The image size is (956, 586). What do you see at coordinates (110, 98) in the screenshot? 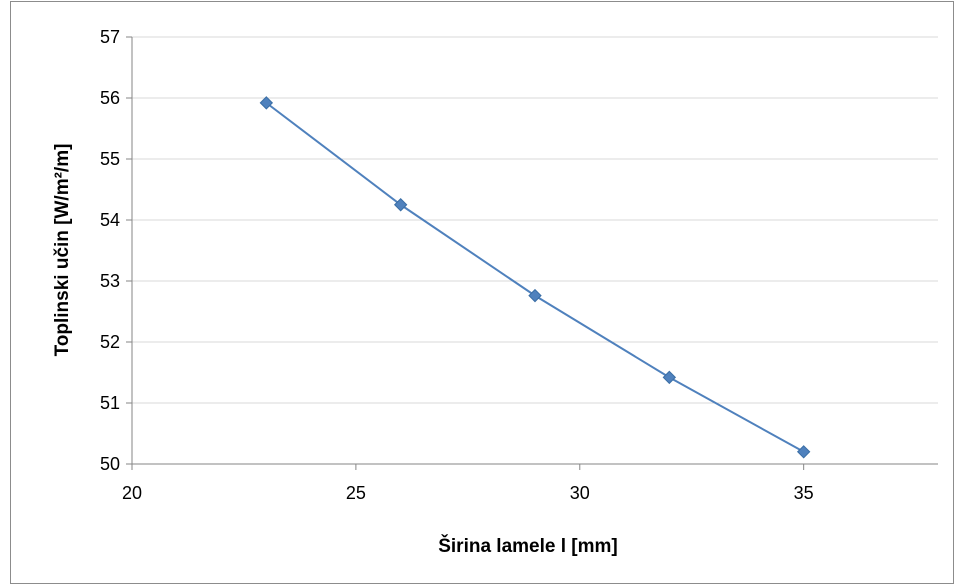
I see `y-tick-label: 56` at bounding box center [110, 98].